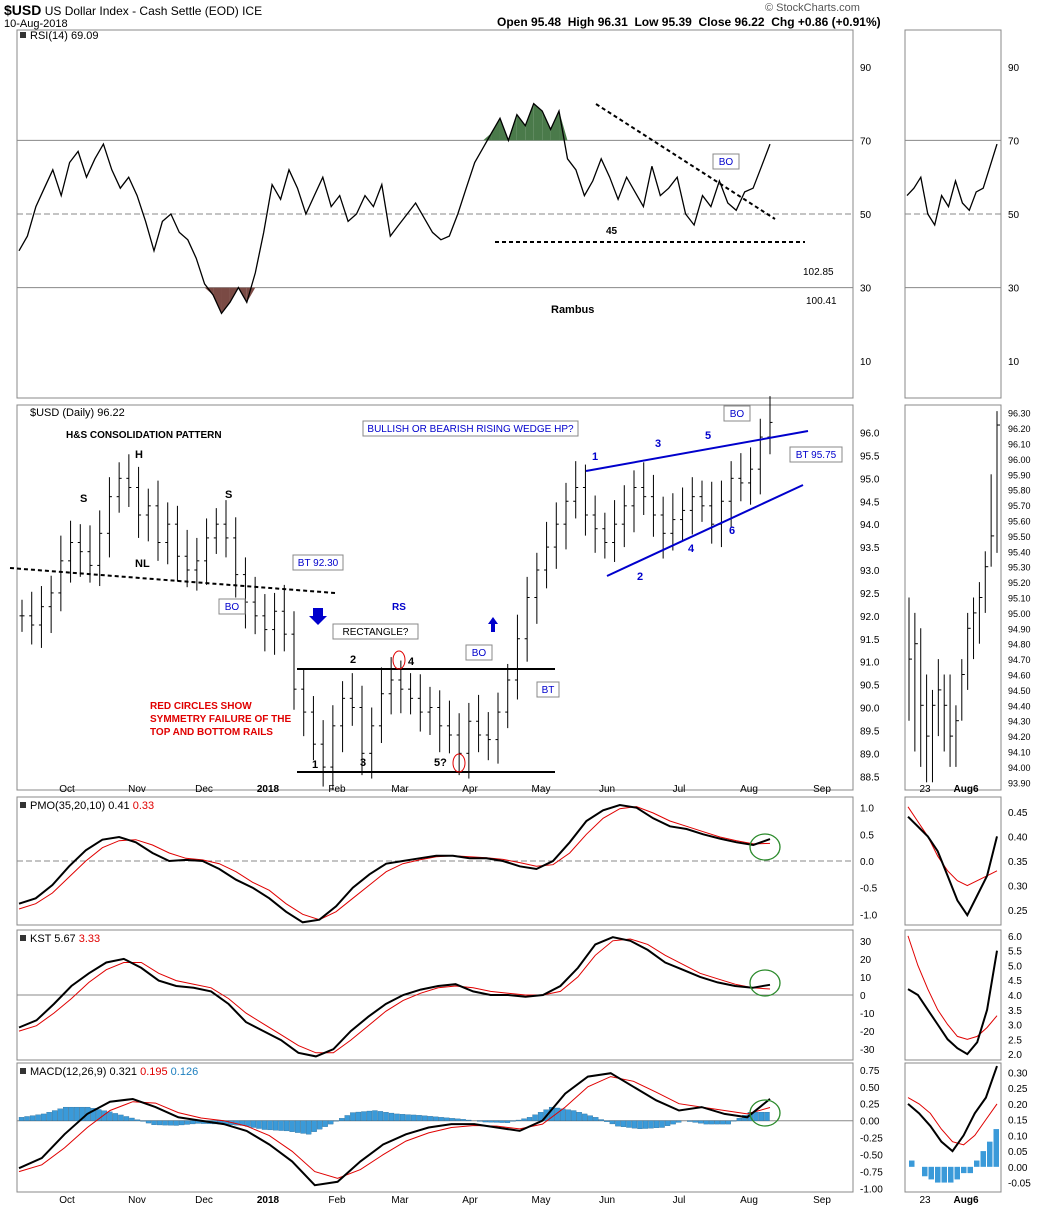 Image resolution: width=1050 pixels, height=1207 pixels. I want to click on bt-92-callout-box, so click(318, 562).